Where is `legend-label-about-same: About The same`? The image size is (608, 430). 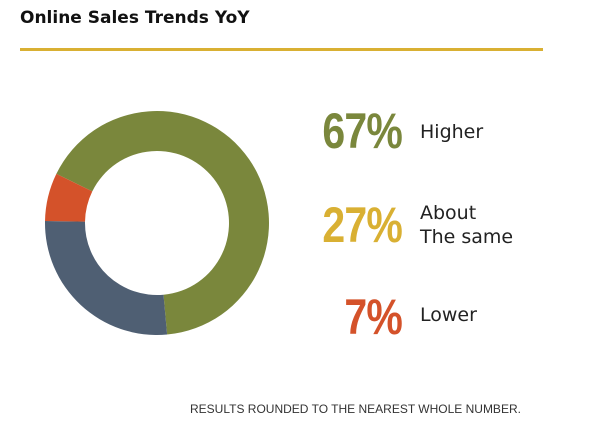 legend-label-about-same: About The same is located at coordinates (466, 225).